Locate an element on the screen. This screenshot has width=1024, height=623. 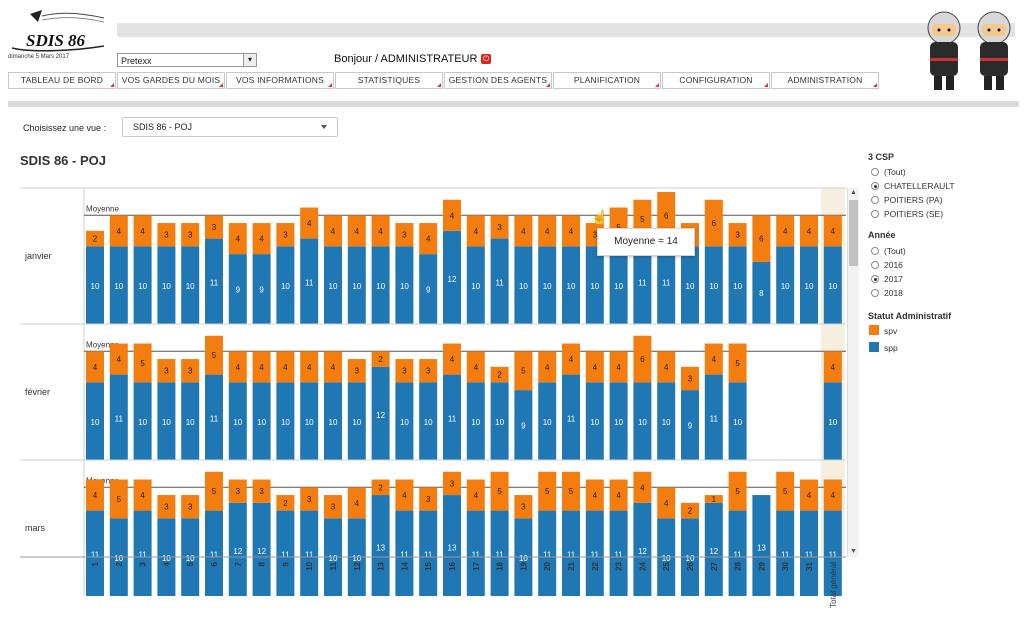
chevron-down-icon: ▾ is located at coordinates (249, 60).